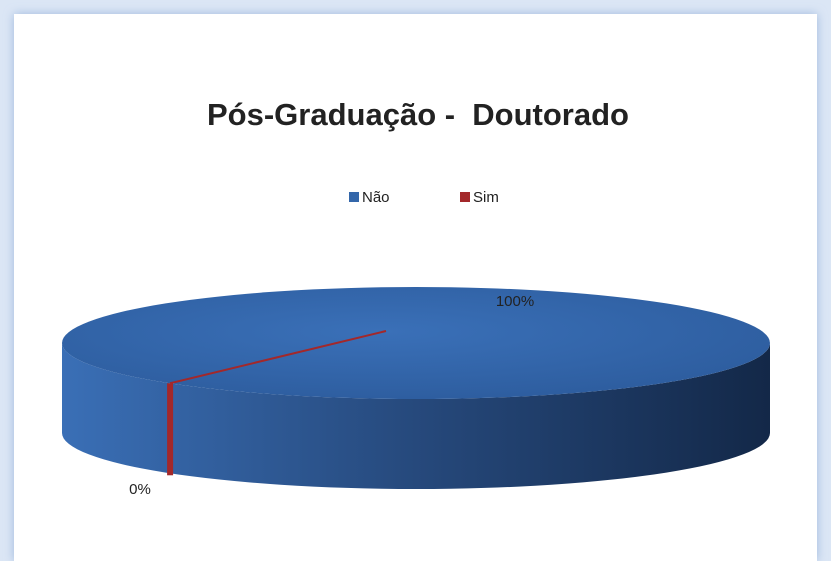 This screenshot has height=561, width=831. I want to click on data-label: 0%, so click(140, 489).